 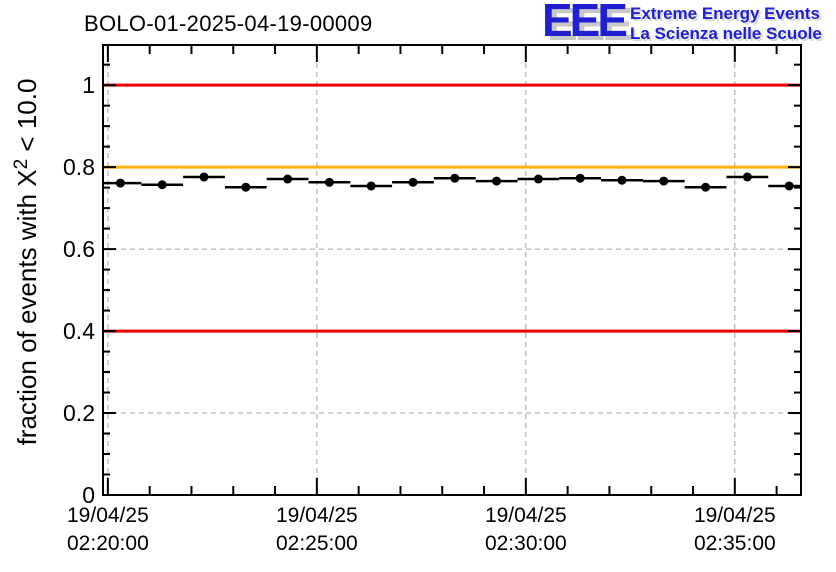 I want to click on x-tick-label-time: 02:35:00, so click(x=735, y=543).